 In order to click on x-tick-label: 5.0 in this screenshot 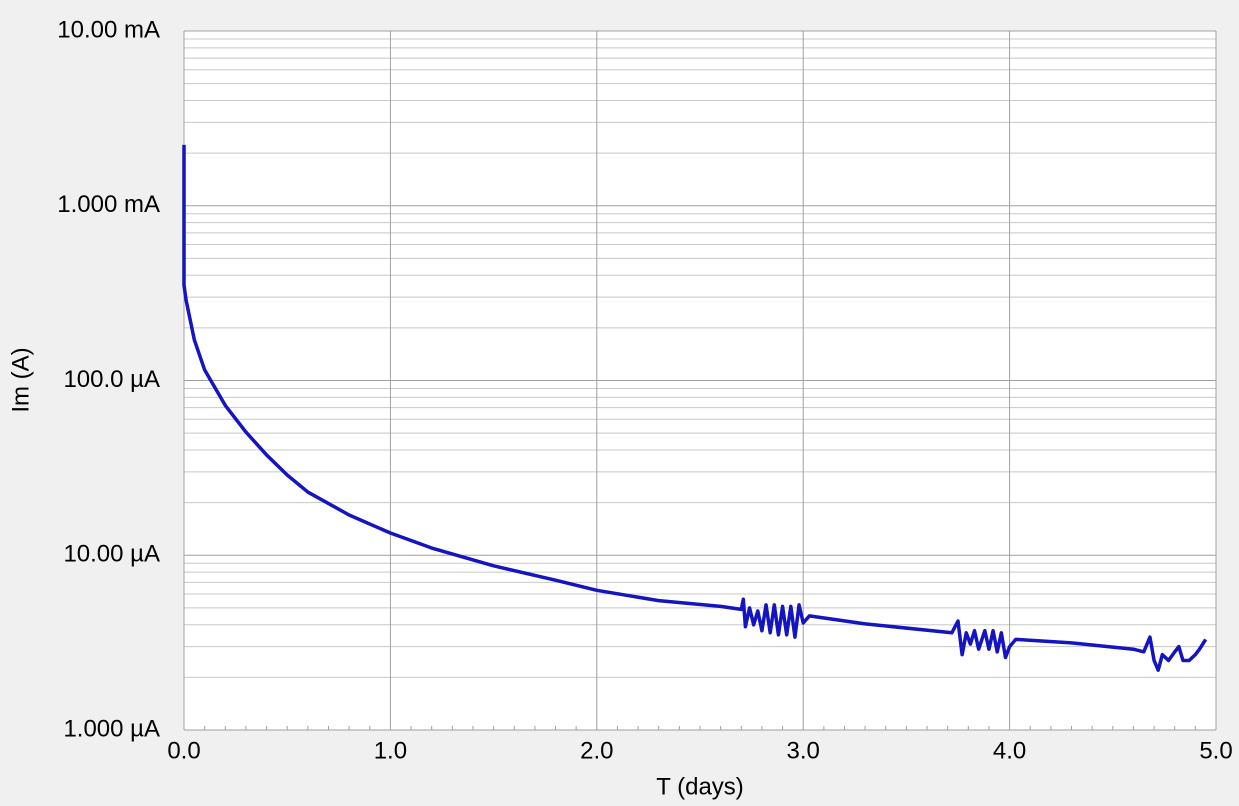, I will do `click(1215, 750)`.